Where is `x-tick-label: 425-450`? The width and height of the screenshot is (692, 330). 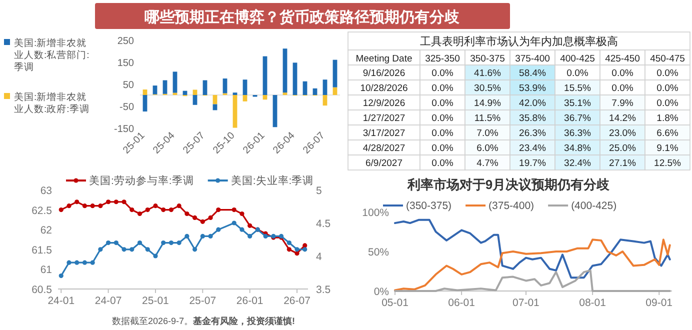
x-tick-label: 425-450 is located at coordinates (622, 59).